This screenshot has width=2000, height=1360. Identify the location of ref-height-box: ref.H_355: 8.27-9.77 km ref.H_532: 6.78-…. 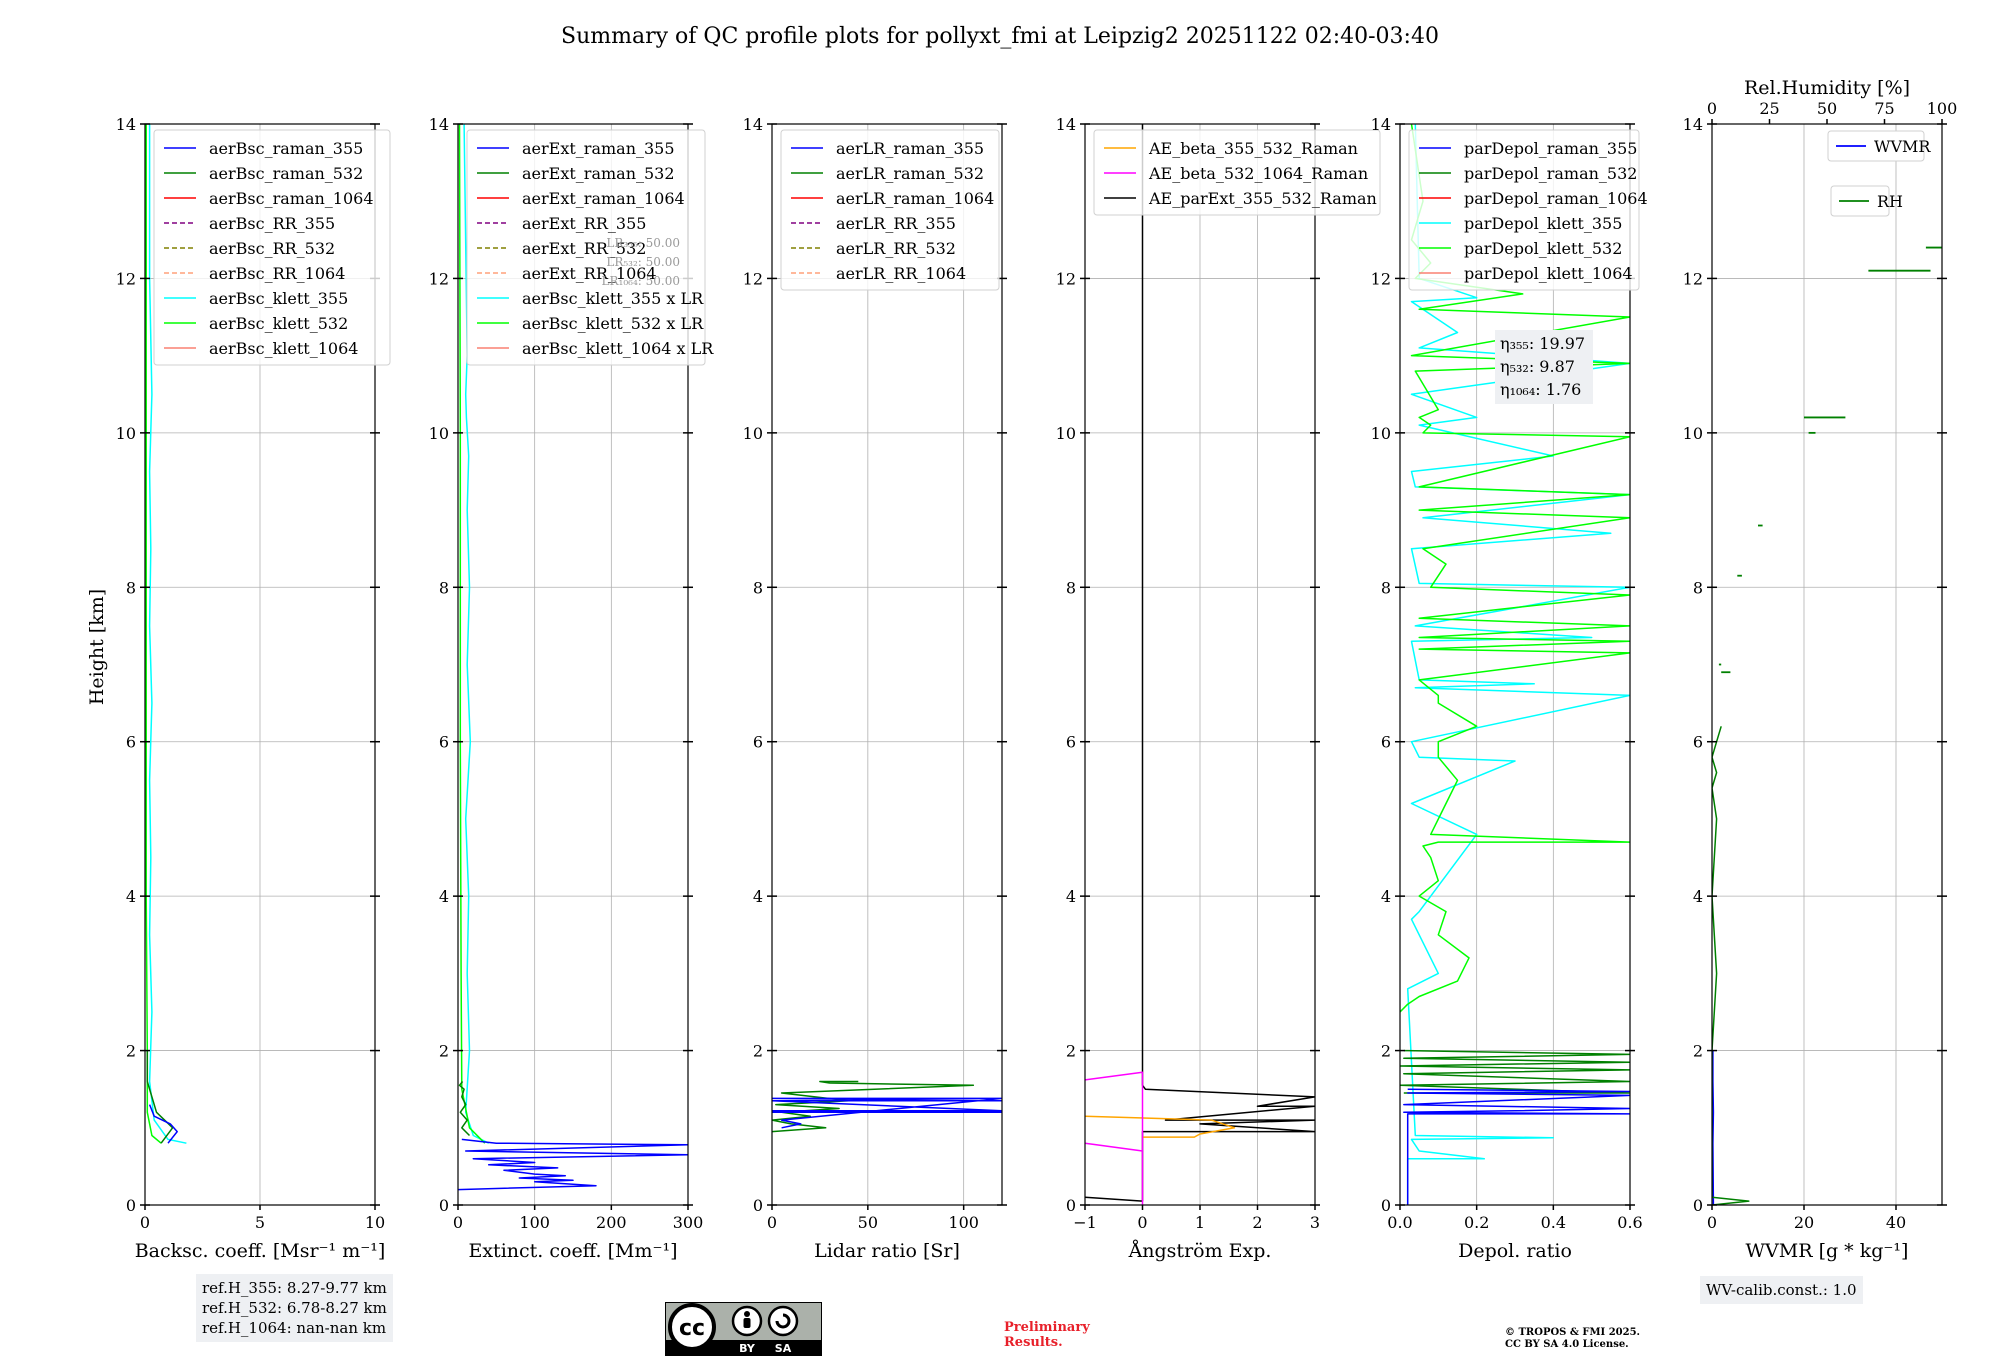
(294, 1308).